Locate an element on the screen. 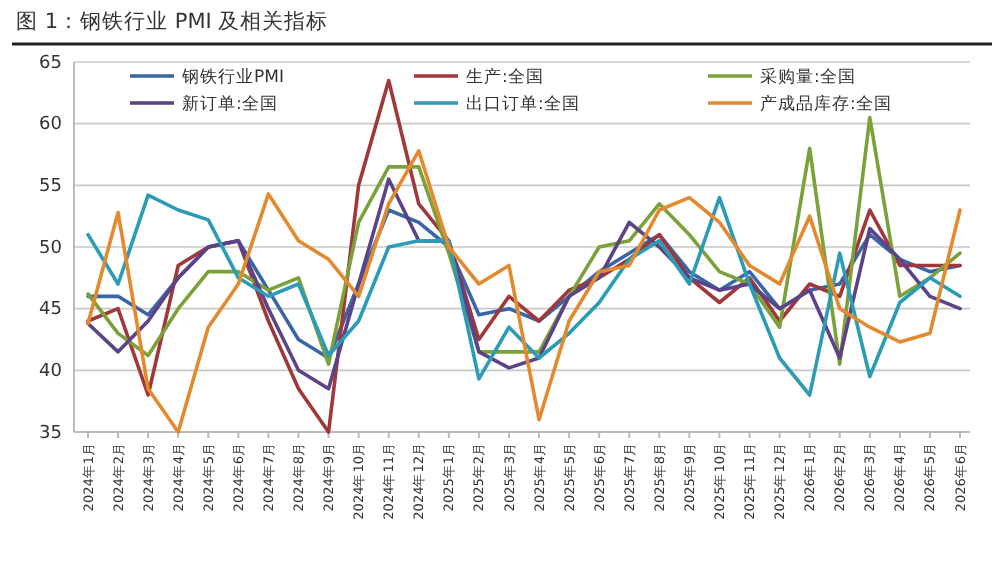  legend-label: 生产:全国 is located at coordinates (505, 76).